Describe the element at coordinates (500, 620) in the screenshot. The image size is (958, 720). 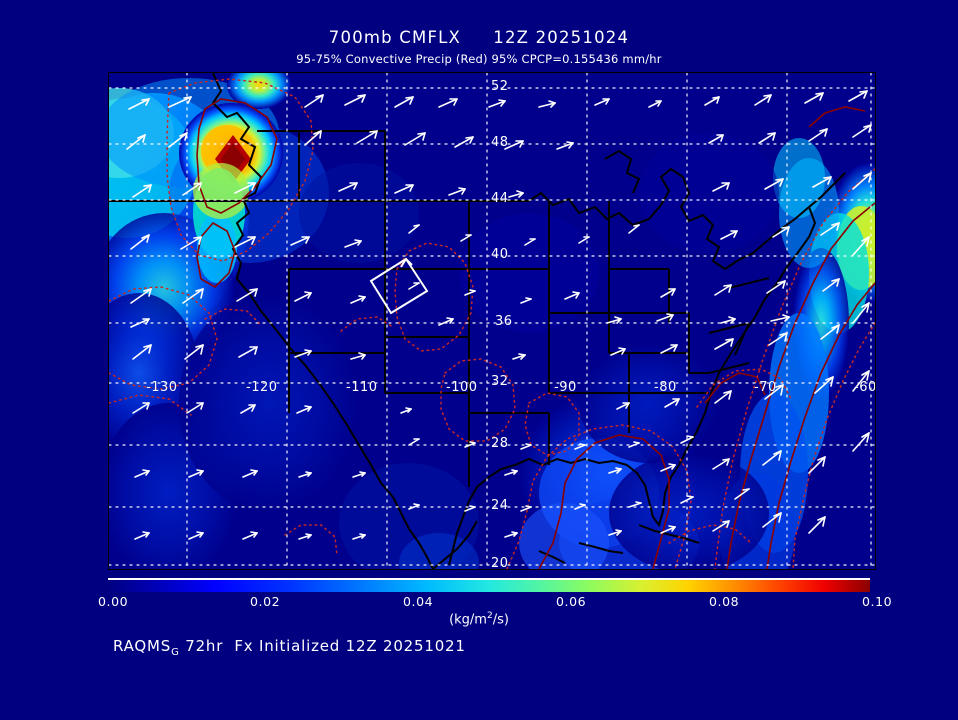
I see `units-suffix: /s)` at that location.